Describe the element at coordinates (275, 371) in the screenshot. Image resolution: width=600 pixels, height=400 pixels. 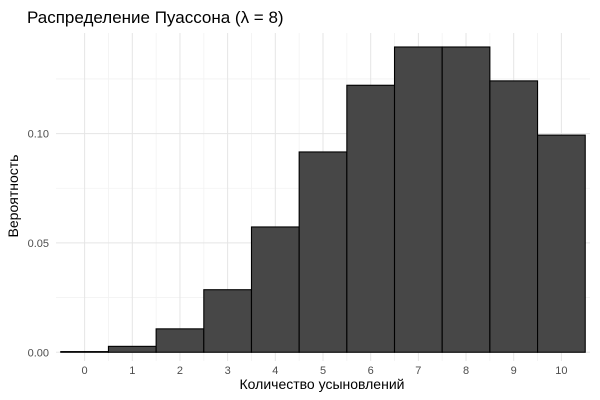
I see `x-tick-label: 4` at that location.